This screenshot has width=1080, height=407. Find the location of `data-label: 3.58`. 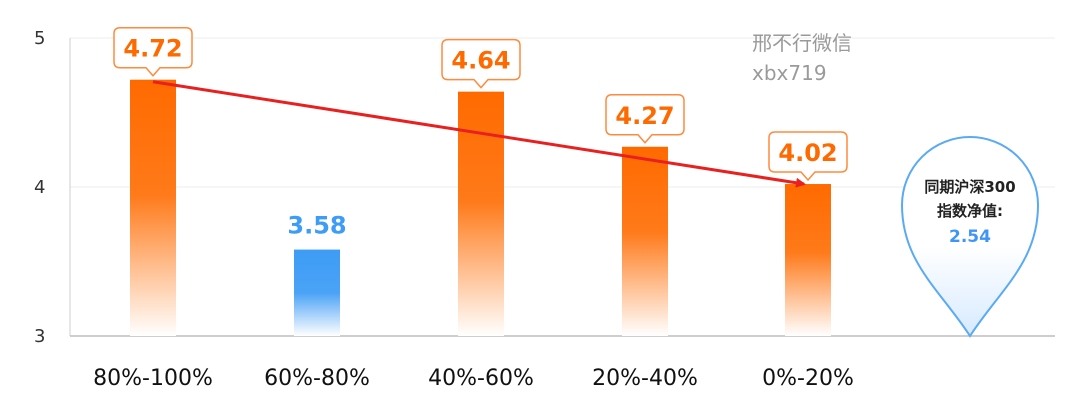

data-label: 3.58 is located at coordinates (316, 226).